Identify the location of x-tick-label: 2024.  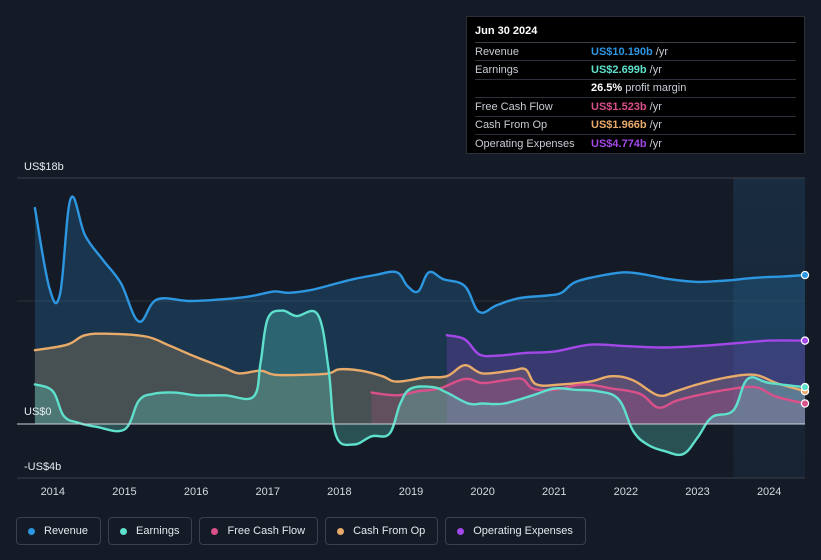
(769, 492).